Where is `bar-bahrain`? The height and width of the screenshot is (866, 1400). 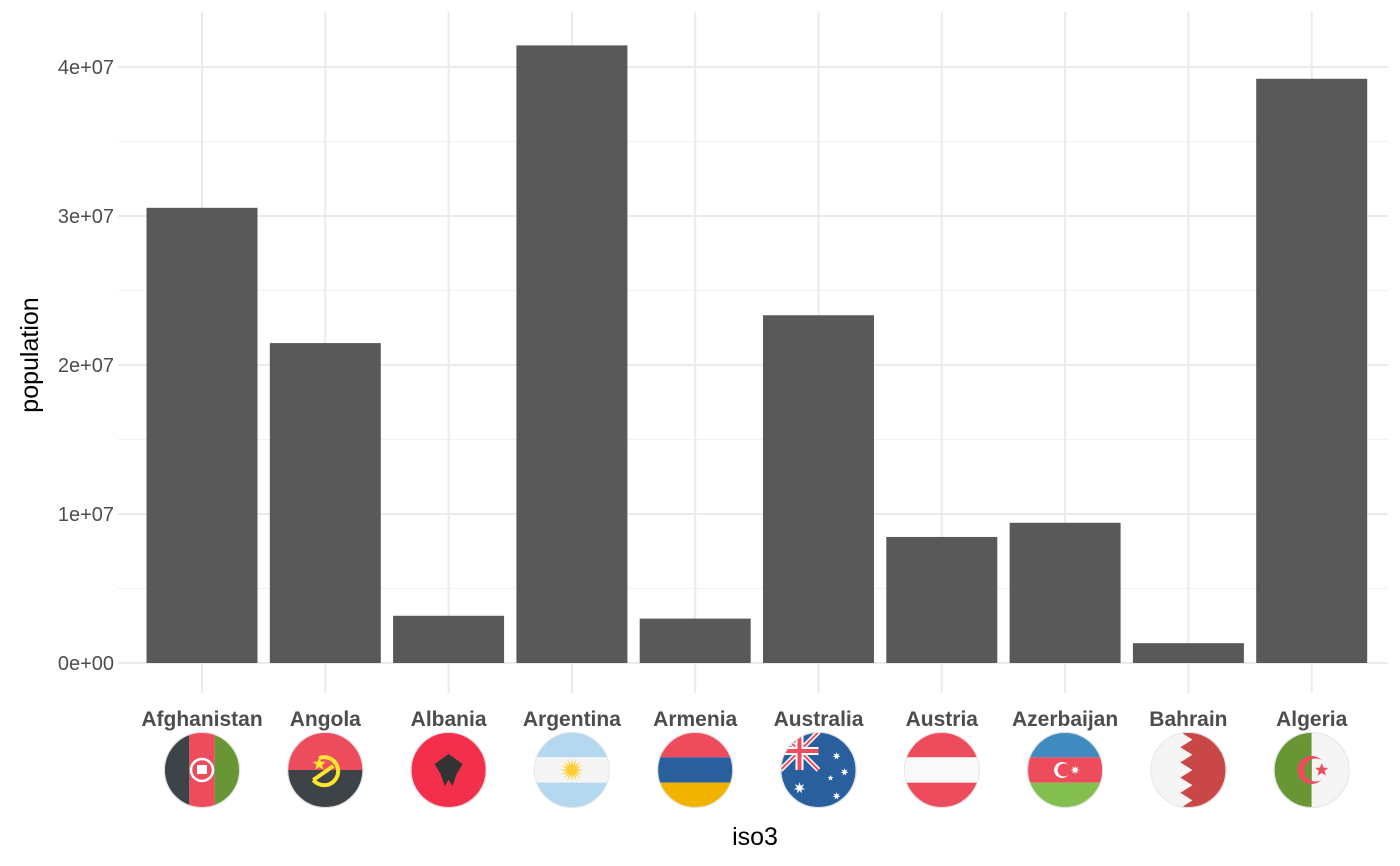 bar-bahrain is located at coordinates (1188, 653).